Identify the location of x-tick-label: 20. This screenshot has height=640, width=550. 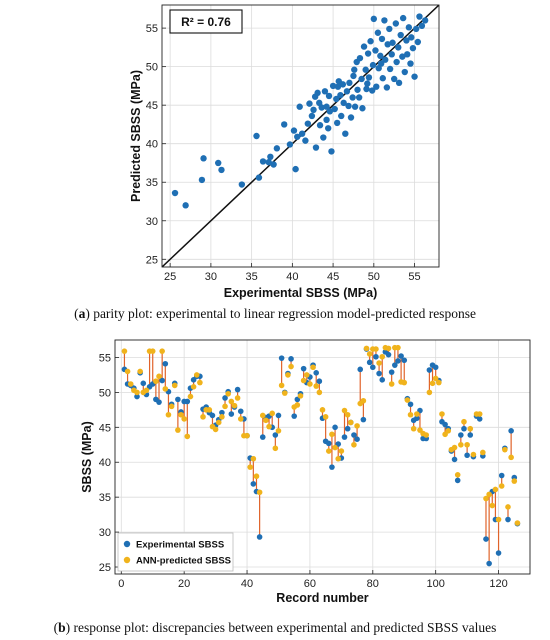
(184, 584).